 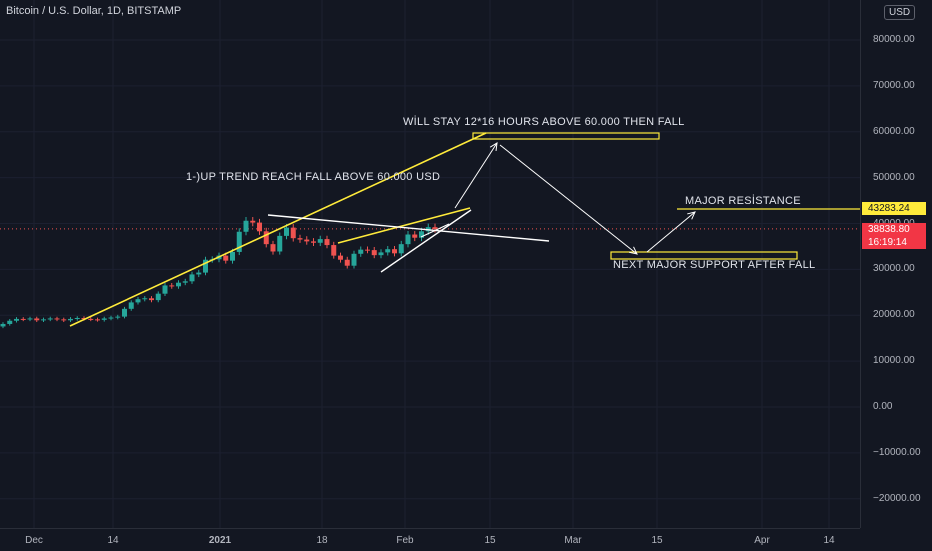 What do you see at coordinates (404, 225) in the screenshot?
I see `rising-channel-top-line` at bounding box center [404, 225].